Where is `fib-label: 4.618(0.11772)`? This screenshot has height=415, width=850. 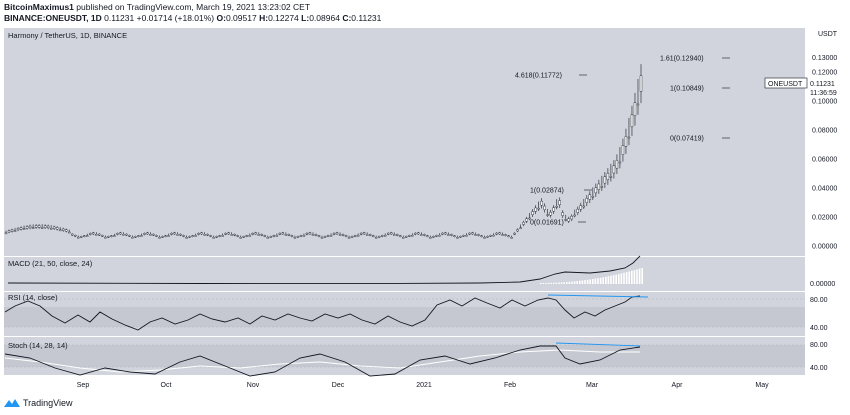
fib-label: 4.618(0.11772) is located at coordinates (538, 76).